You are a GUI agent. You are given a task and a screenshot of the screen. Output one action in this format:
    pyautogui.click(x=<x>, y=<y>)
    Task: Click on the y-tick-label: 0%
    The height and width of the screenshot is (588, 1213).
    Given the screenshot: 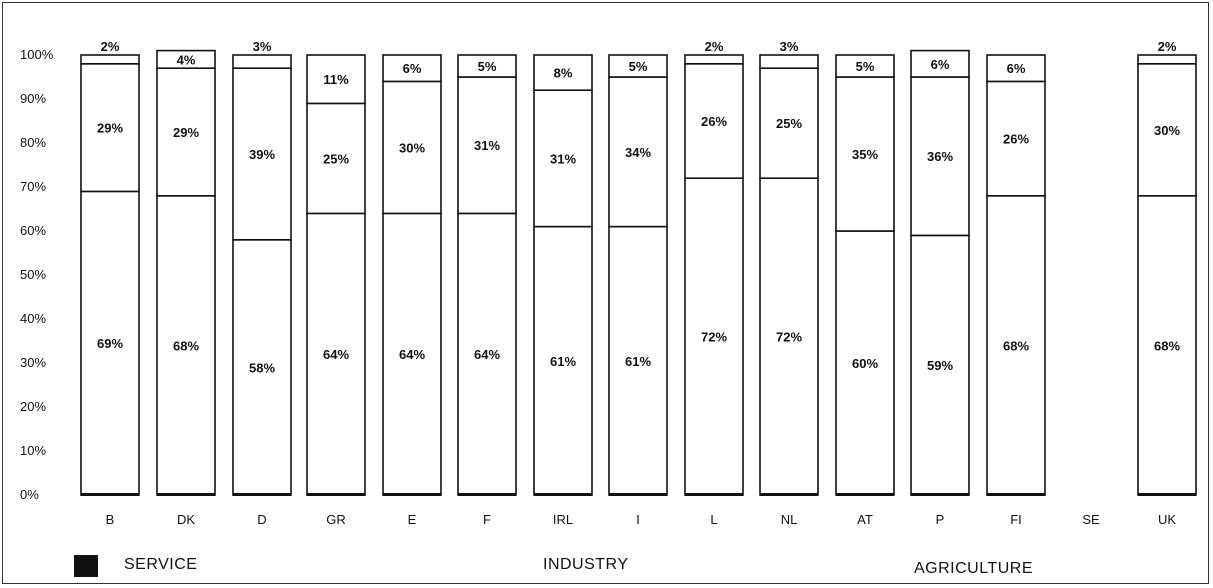 What is the action you would take?
    pyautogui.click(x=29, y=494)
    